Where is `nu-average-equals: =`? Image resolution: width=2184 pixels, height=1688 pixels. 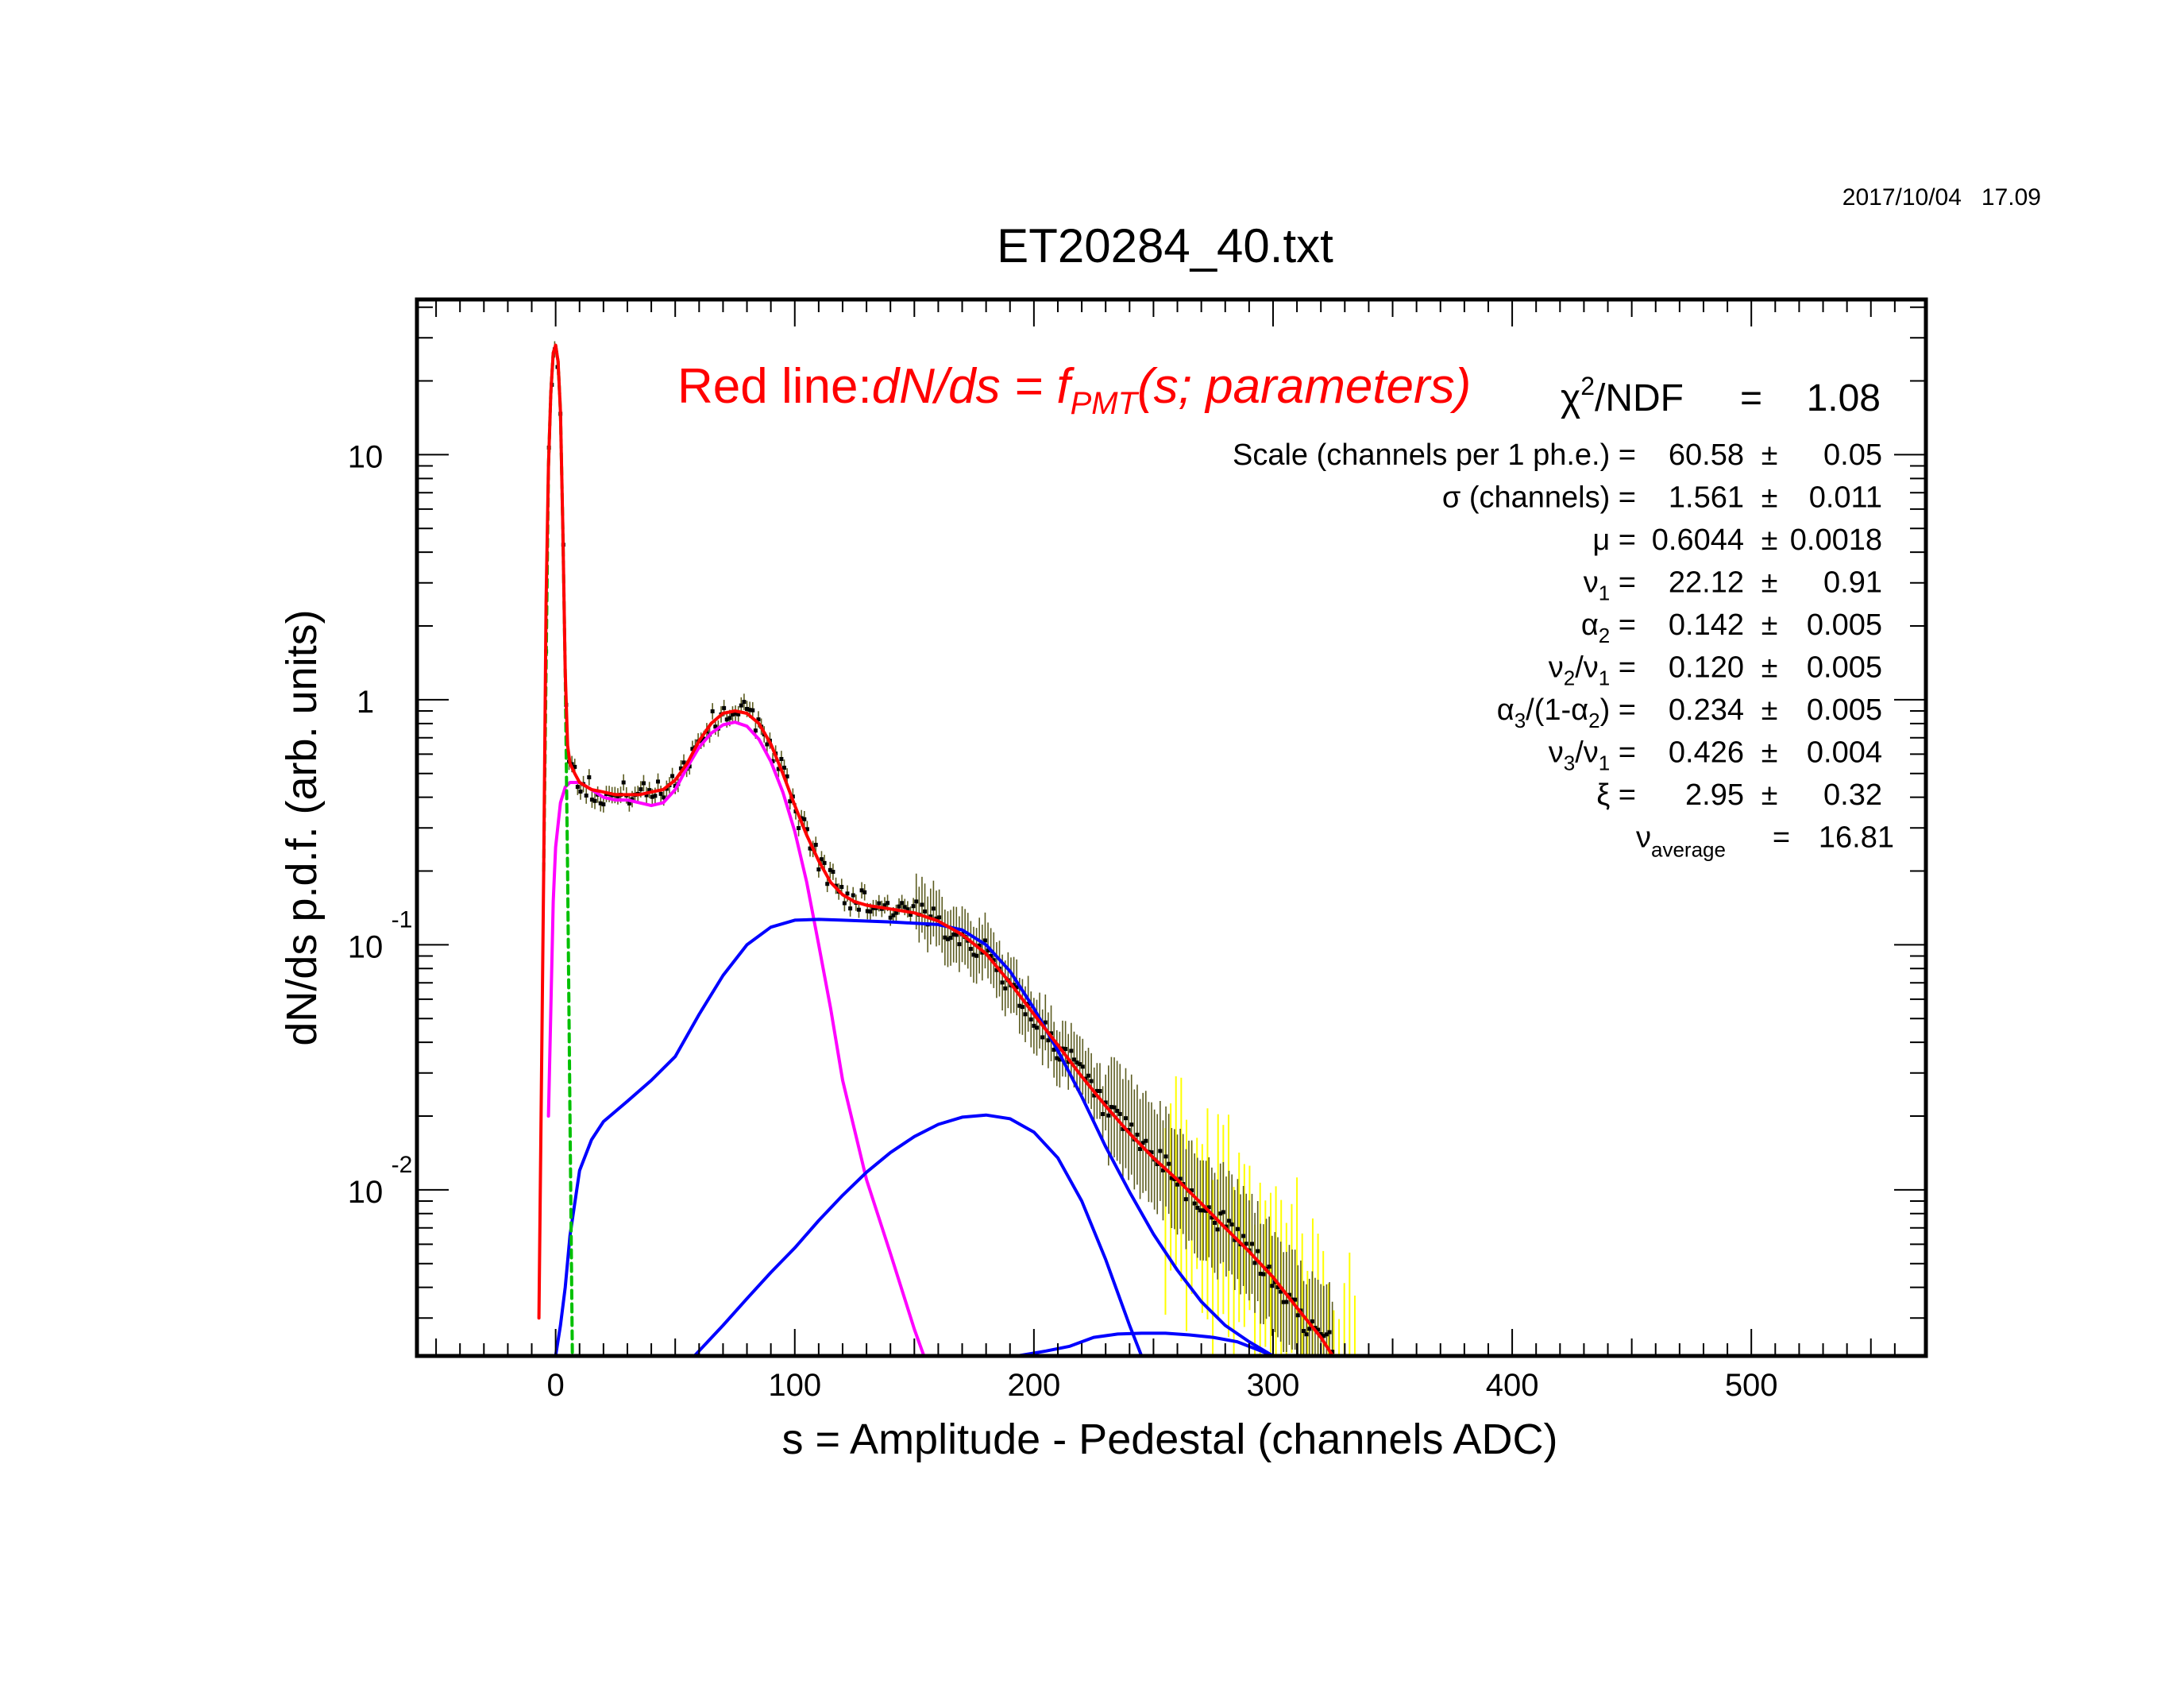 nu-average-equals: = is located at coordinates (1781, 838).